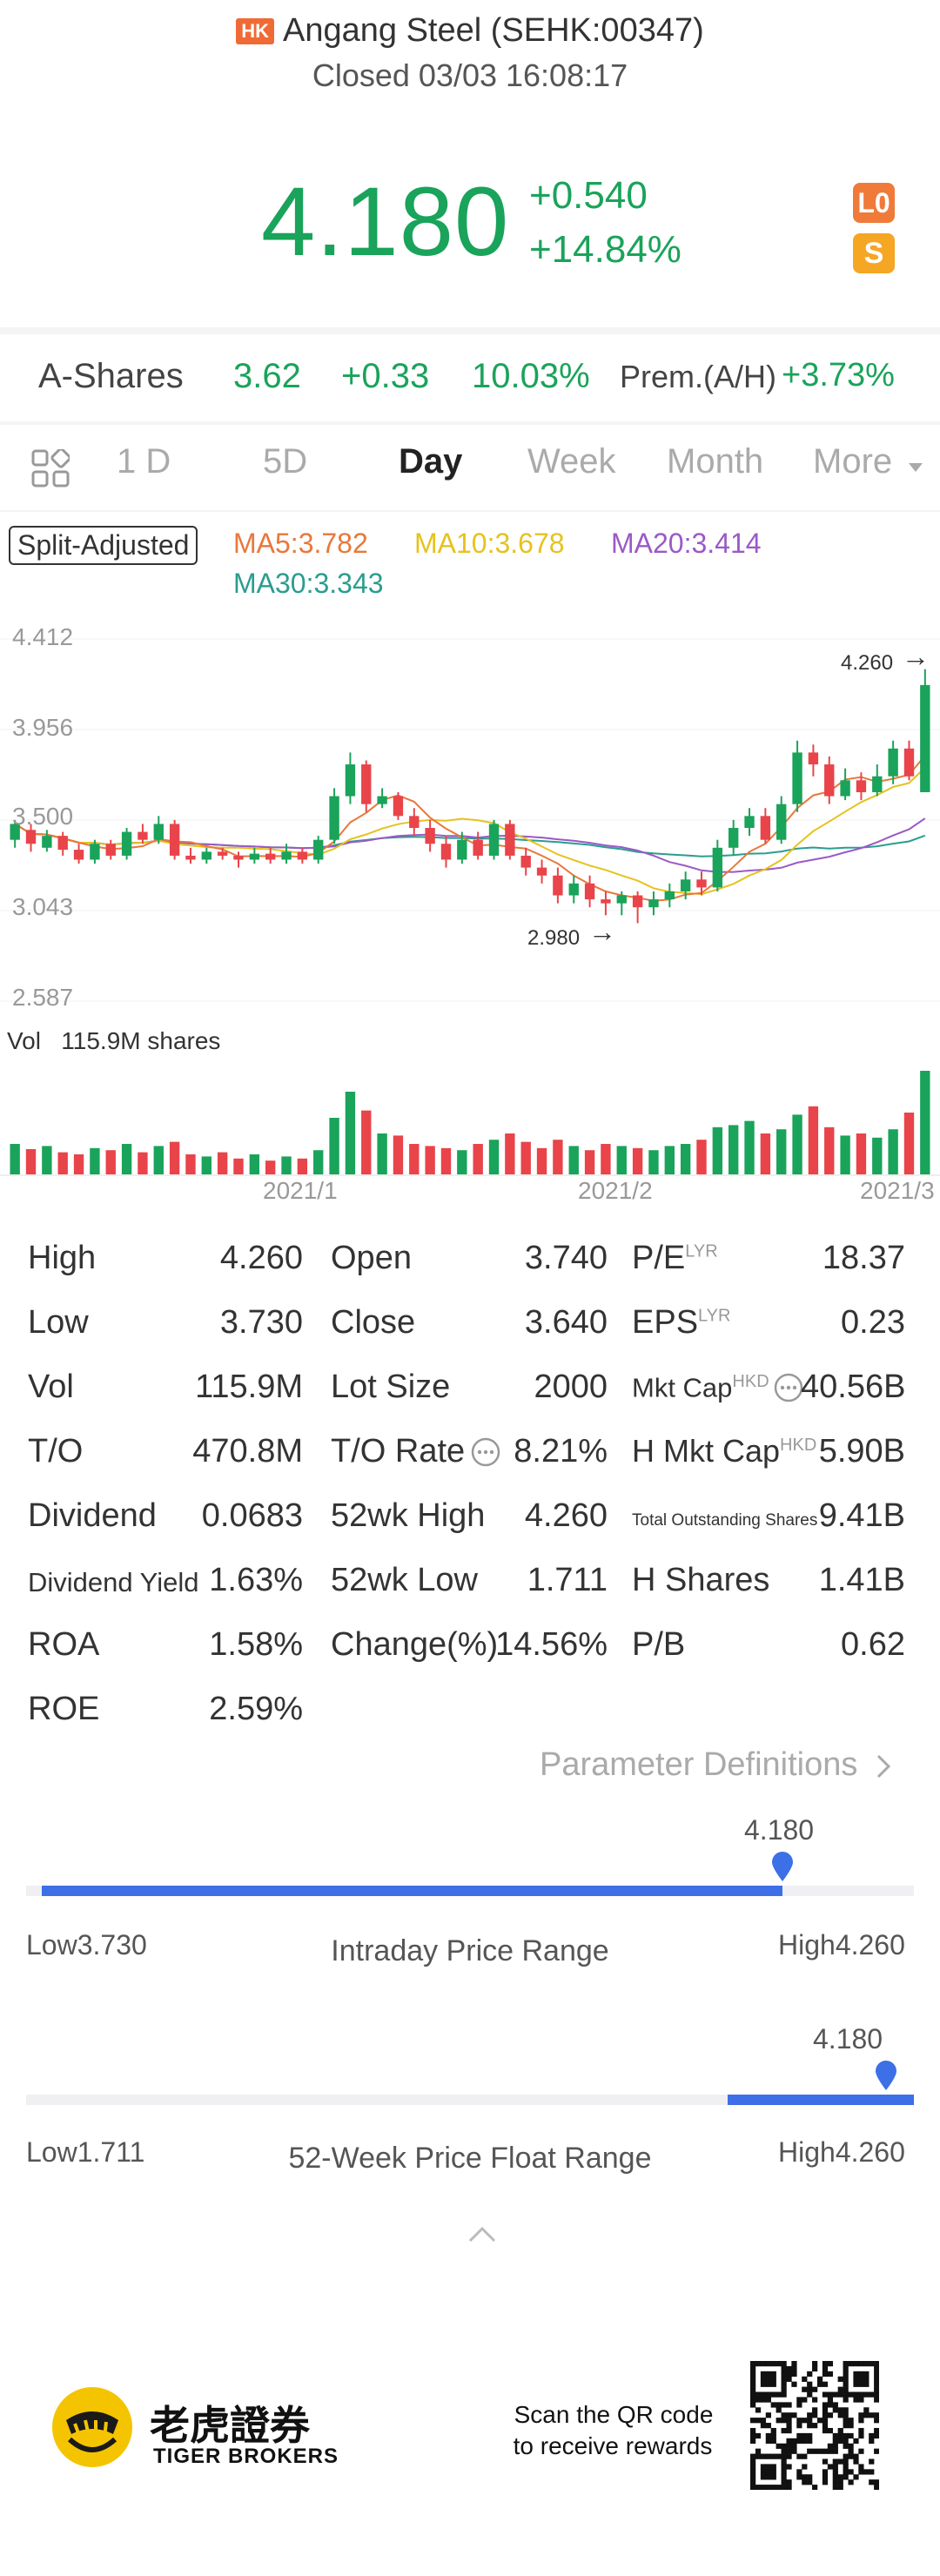 The height and width of the screenshot is (2576, 940). Describe the element at coordinates (144, 461) in the screenshot. I see `tab-1d: 1 D` at that location.